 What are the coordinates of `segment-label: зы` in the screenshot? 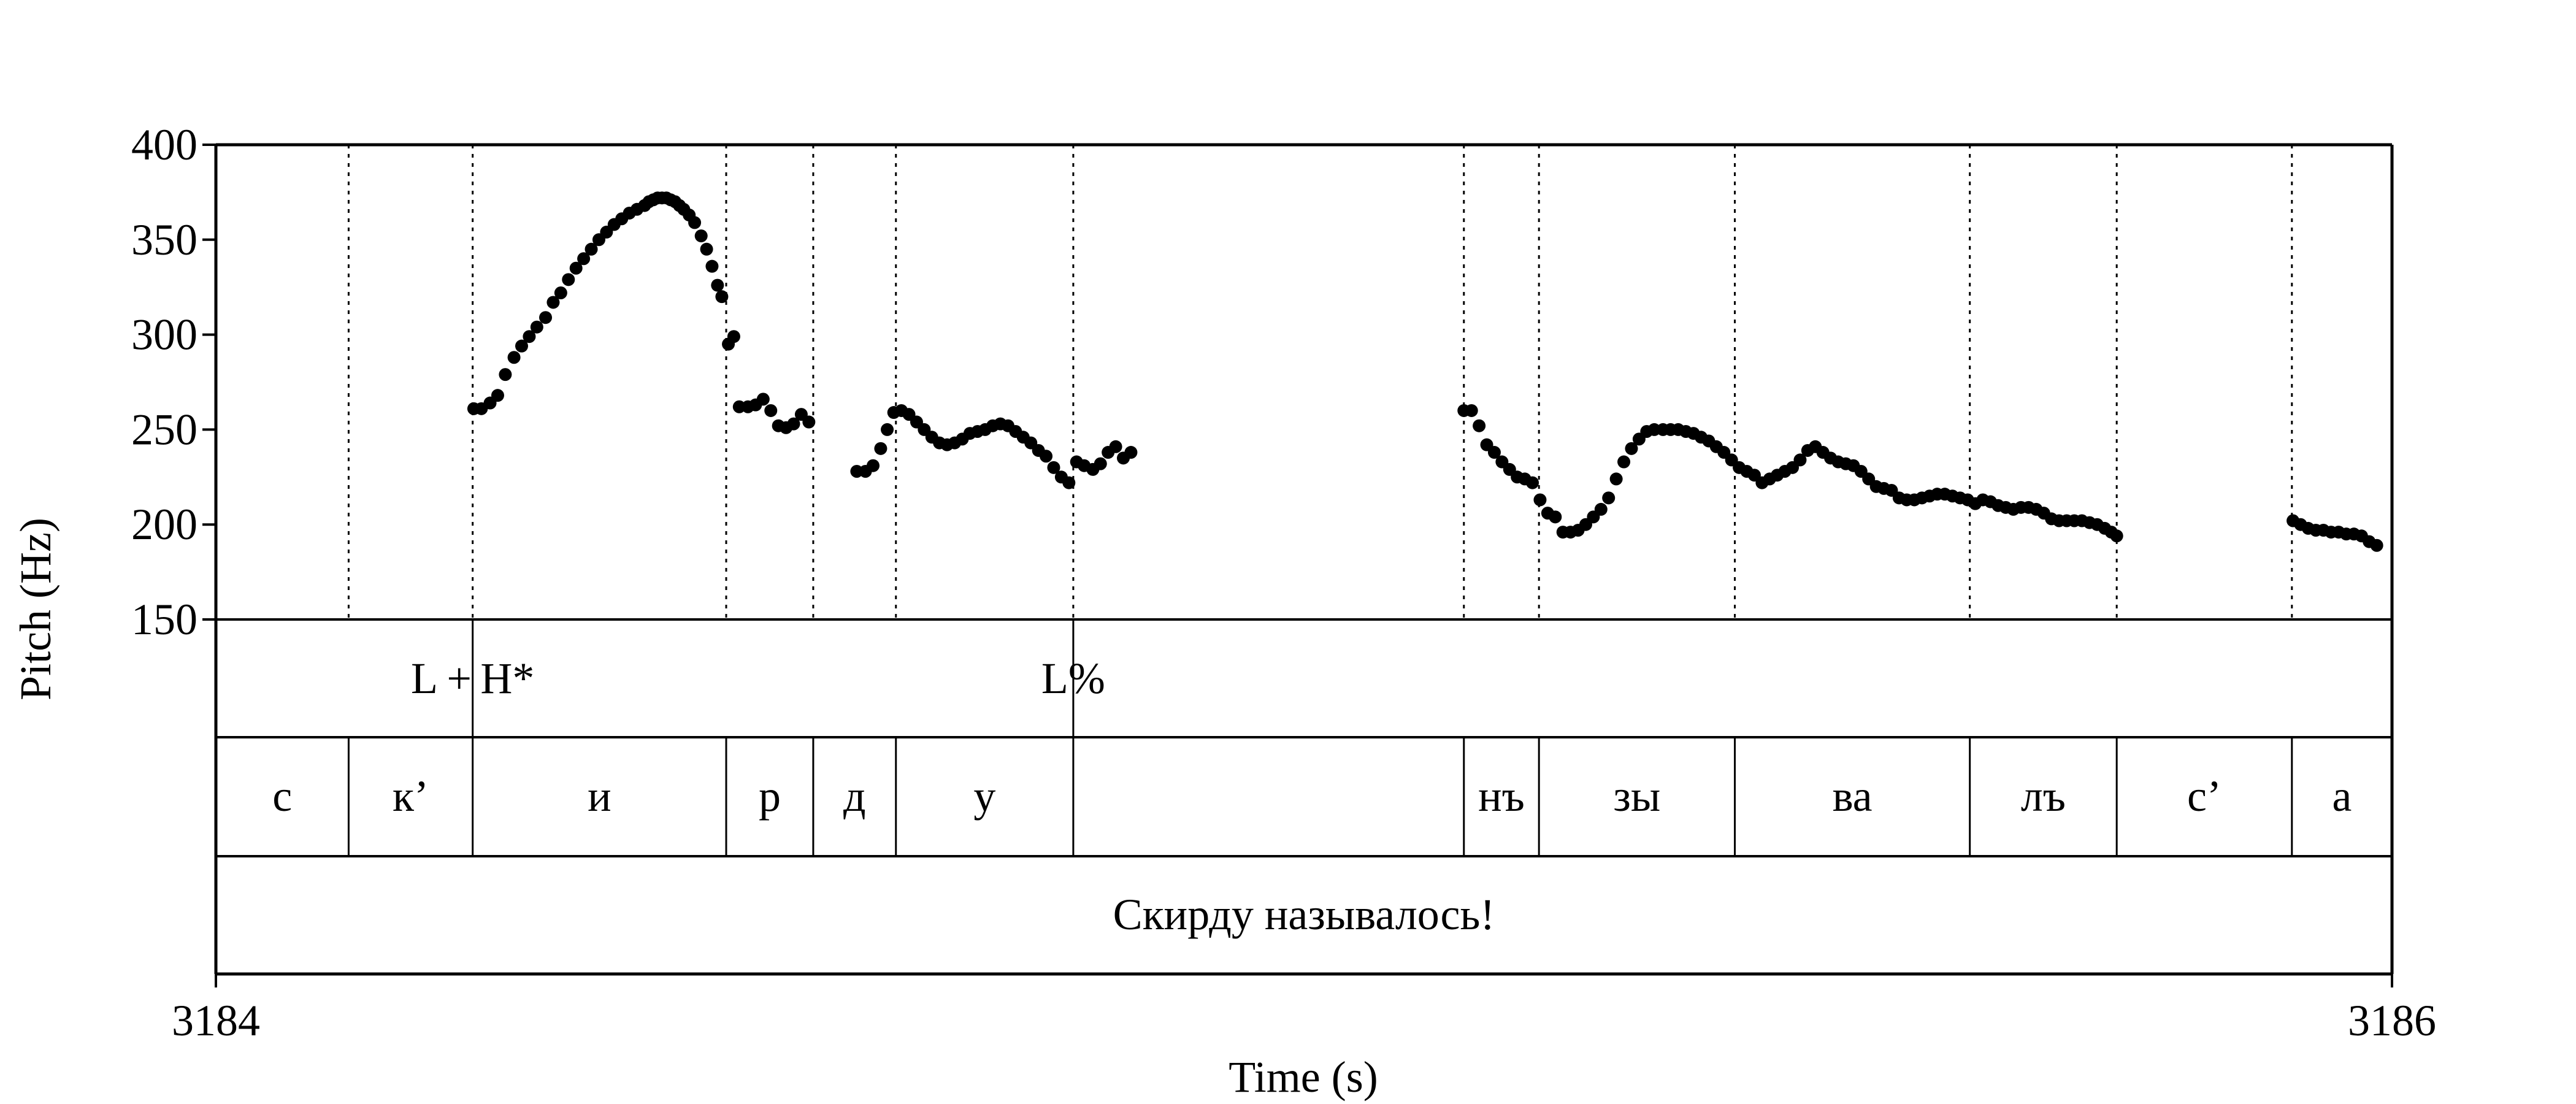 It's located at (1636, 796).